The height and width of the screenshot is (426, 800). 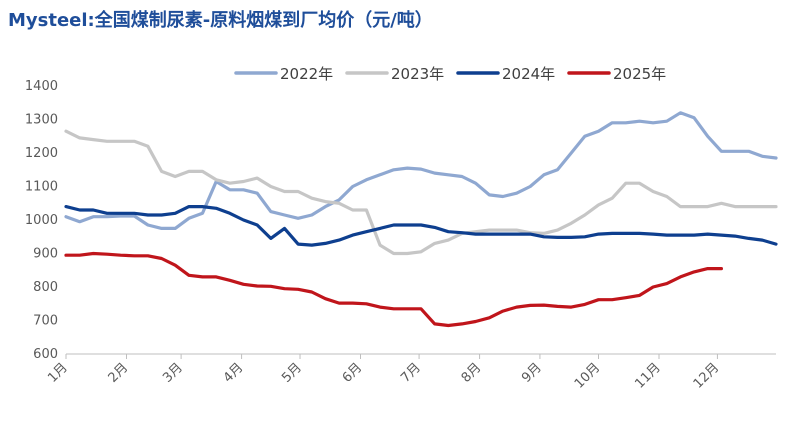 What do you see at coordinates (306, 74) in the screenshot?
I see `legend-label: 2022年` at bounding box center [306, 74].